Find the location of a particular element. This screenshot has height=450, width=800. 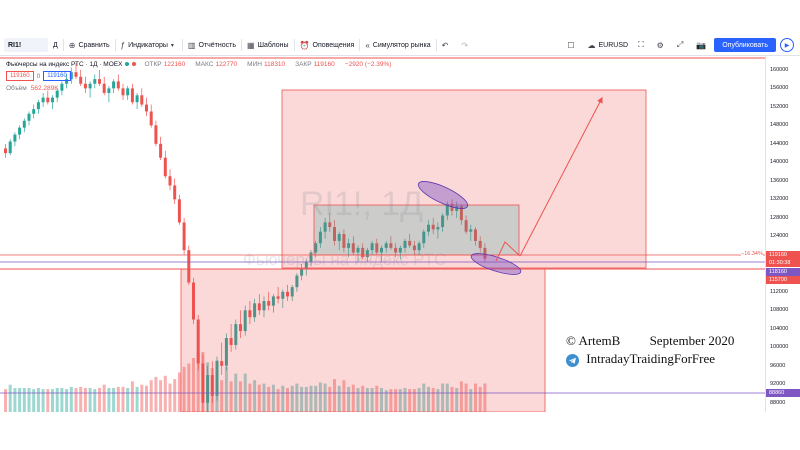

stop-zone is located at coordinates (363, 340).